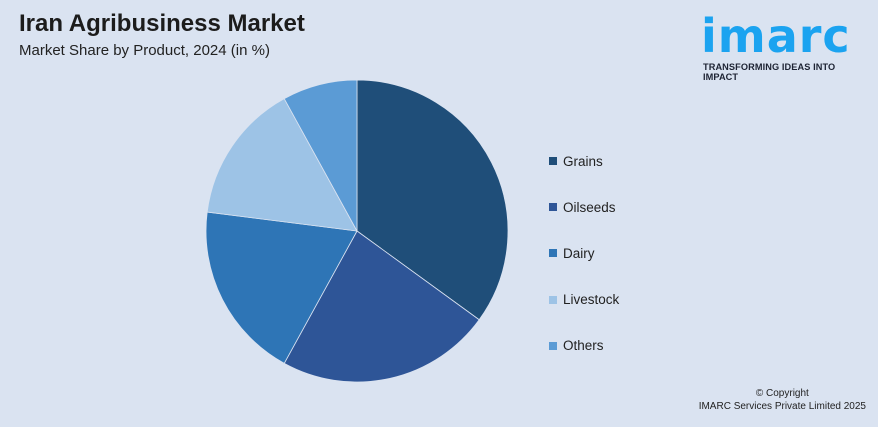 The image size is (878, 427). I want to click on chart-title: Iran Agribusiness Market, so click(162, 23).